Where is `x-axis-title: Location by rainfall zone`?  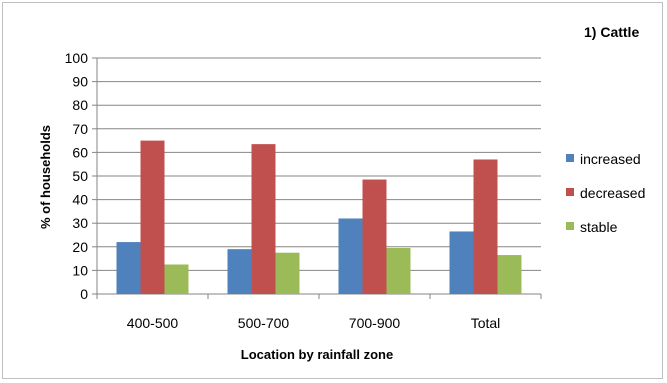 x-axis-title: Location by rainfall zone is located at coordinates (317, 354).